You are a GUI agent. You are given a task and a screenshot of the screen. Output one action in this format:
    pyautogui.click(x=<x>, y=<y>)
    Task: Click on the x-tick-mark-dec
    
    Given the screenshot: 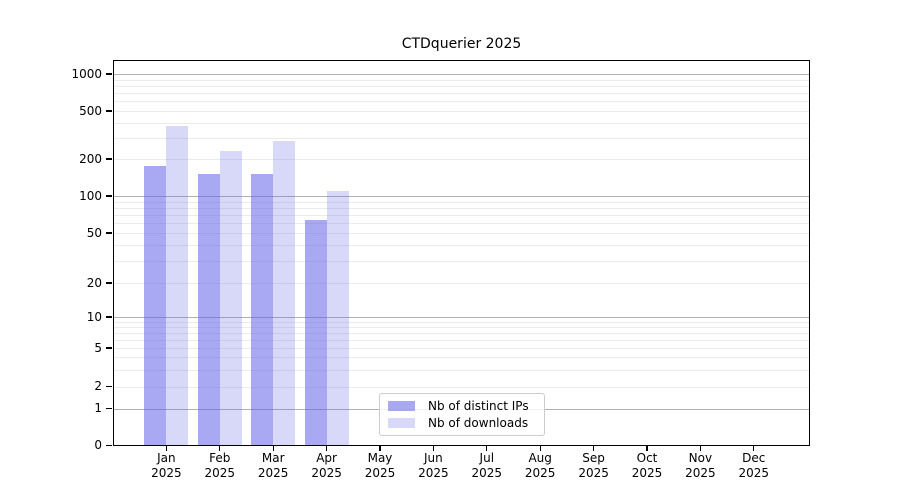 What is the action you would take?
    pyautogui.click(x=754, y=448)
    